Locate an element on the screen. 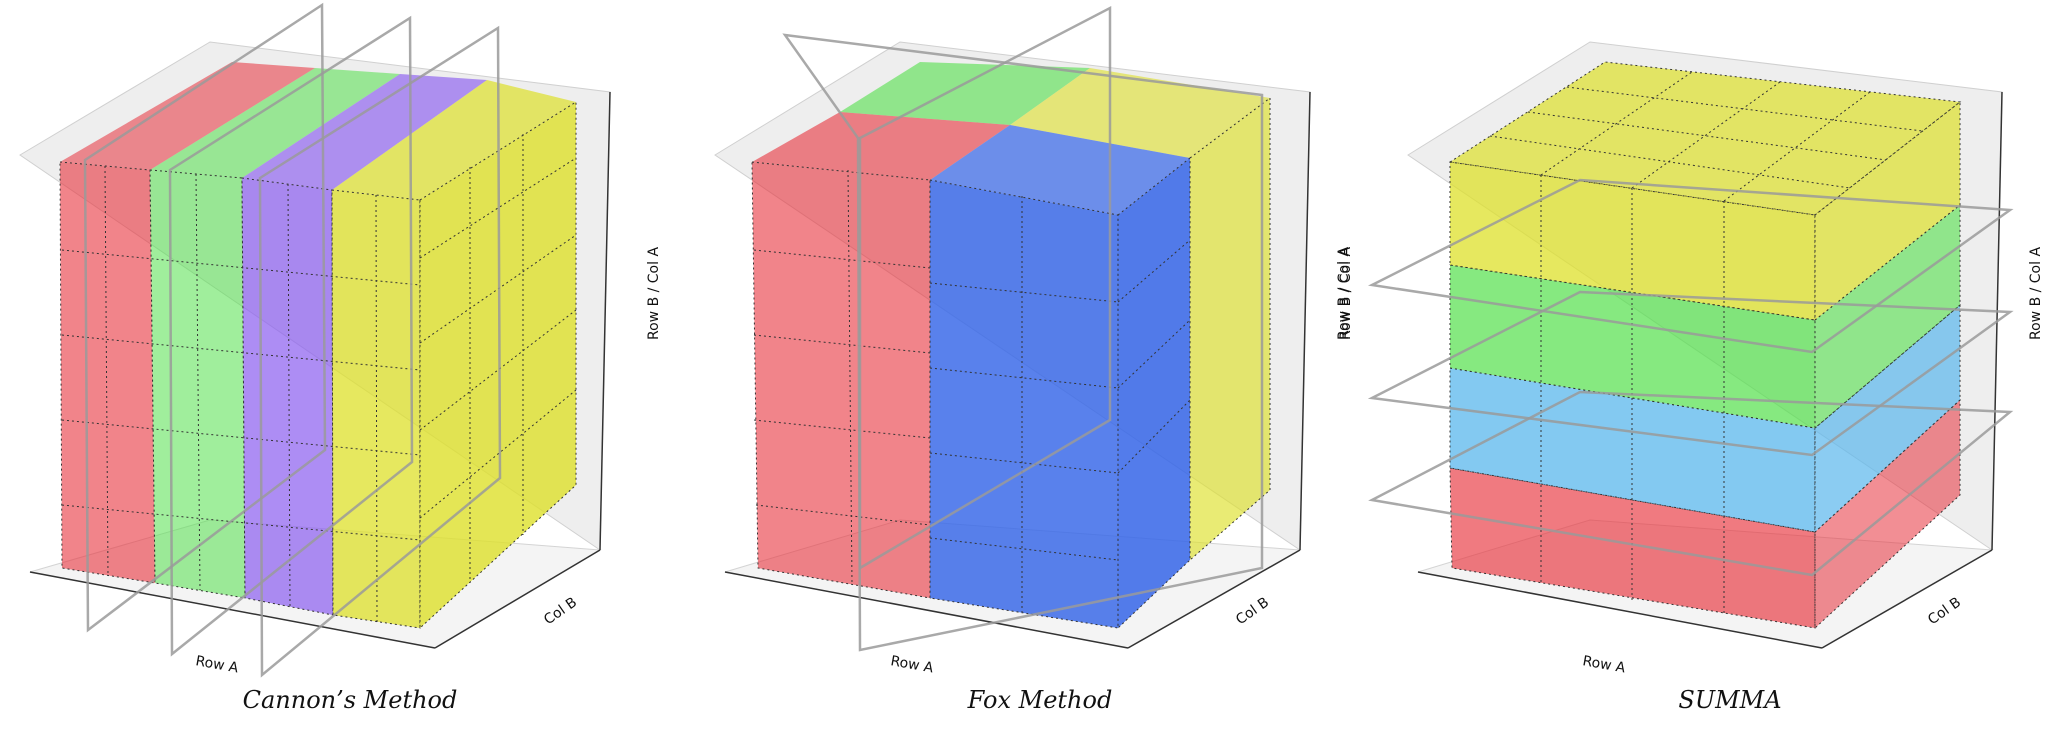 This screenshot has width=2058, height=740. block-yellow-back is located at coordinates (1140, 315).